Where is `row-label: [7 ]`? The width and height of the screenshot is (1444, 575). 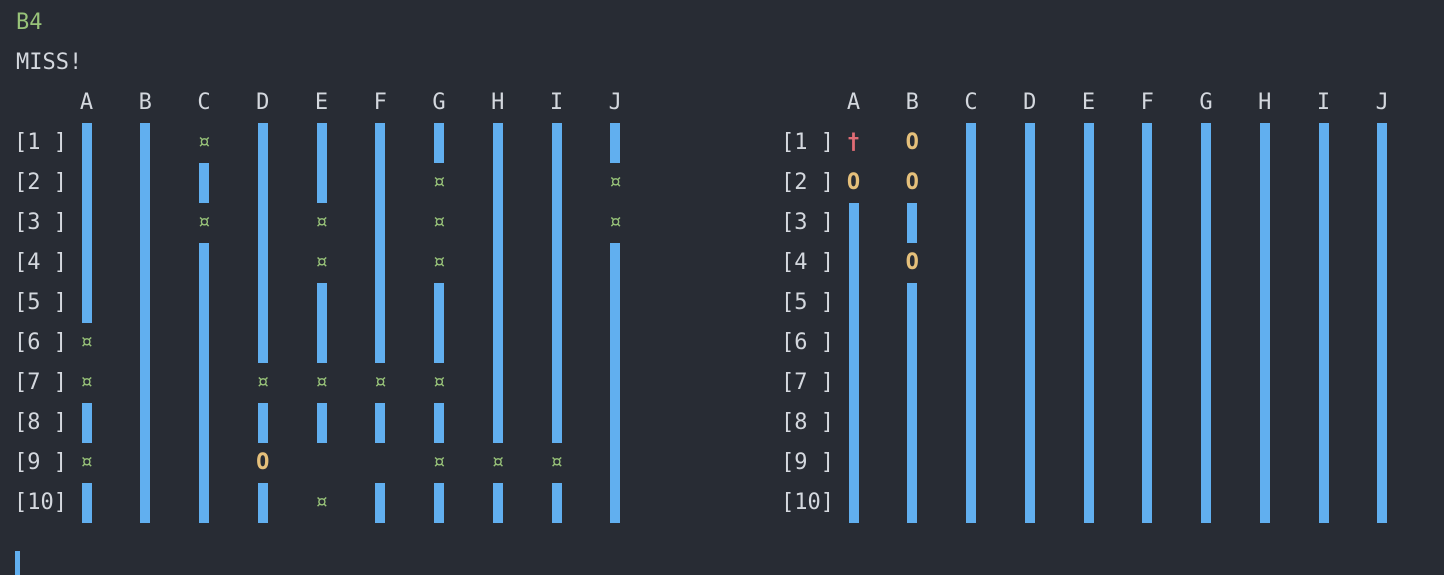 row-label: [7 ] is located at coordinates (807, 382).